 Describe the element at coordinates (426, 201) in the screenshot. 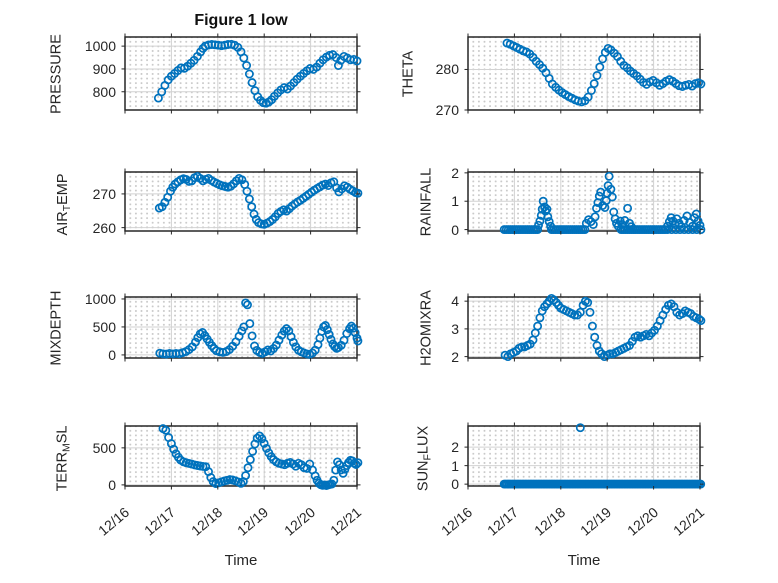

I see `y-axis-label: RAINFALL` at that location.